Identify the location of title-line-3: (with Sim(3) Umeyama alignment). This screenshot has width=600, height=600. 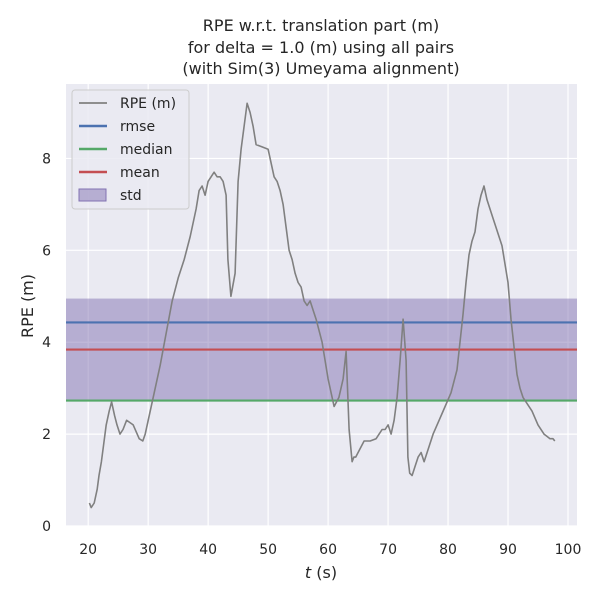
(320, 68).